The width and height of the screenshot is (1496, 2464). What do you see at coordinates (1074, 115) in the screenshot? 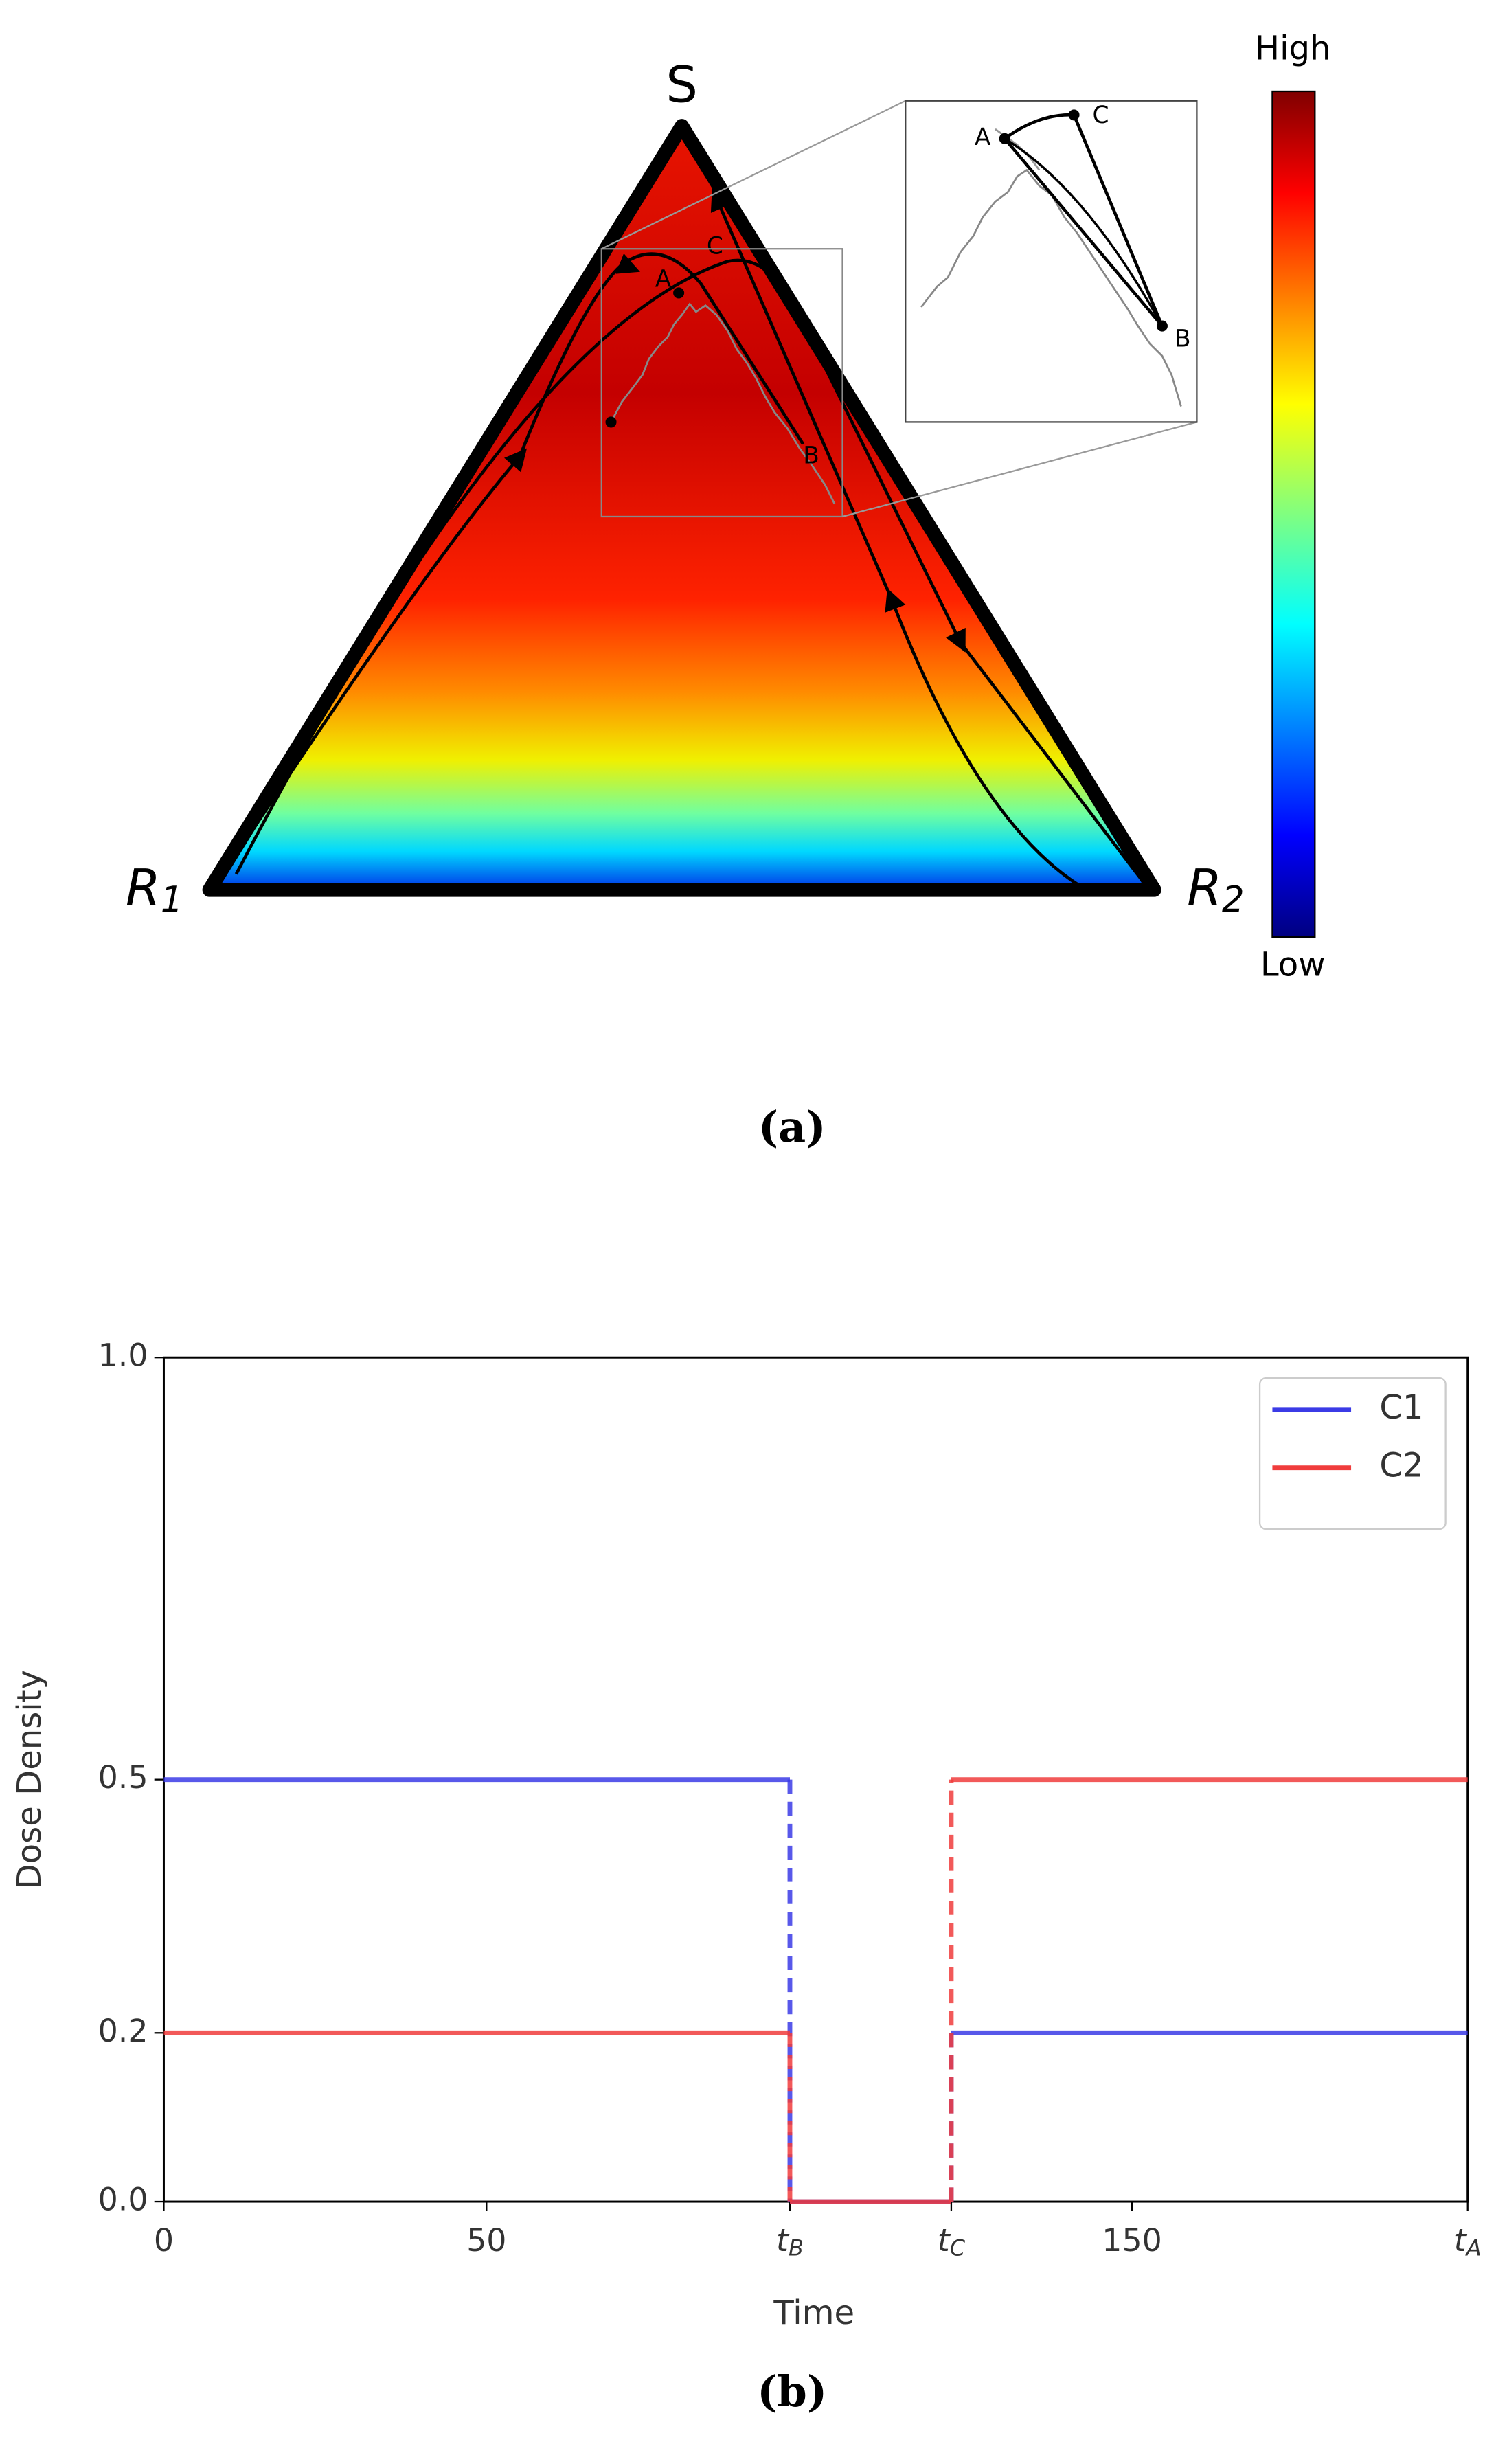
I see `point-c` at bounding box center [1074, 115].